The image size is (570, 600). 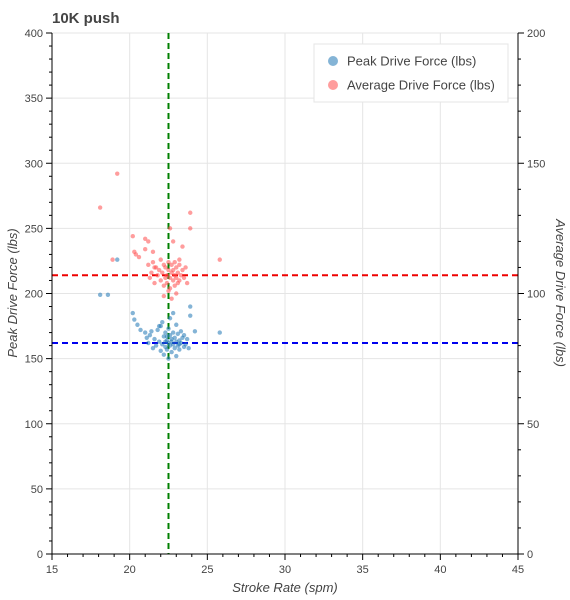 I want to click on chart-title: 10K push, so click(x=86, y=18).